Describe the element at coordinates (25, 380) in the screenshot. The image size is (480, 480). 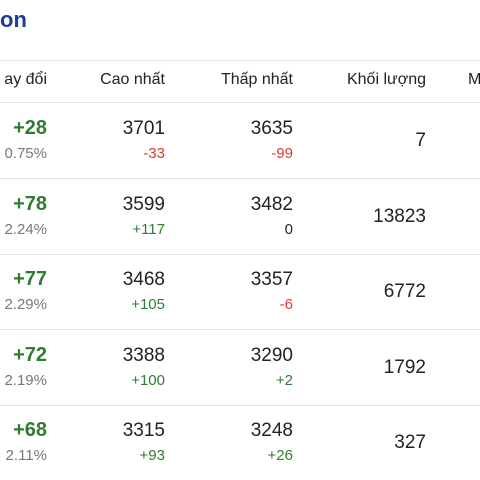
I see `percent: 2.19%` at that location.